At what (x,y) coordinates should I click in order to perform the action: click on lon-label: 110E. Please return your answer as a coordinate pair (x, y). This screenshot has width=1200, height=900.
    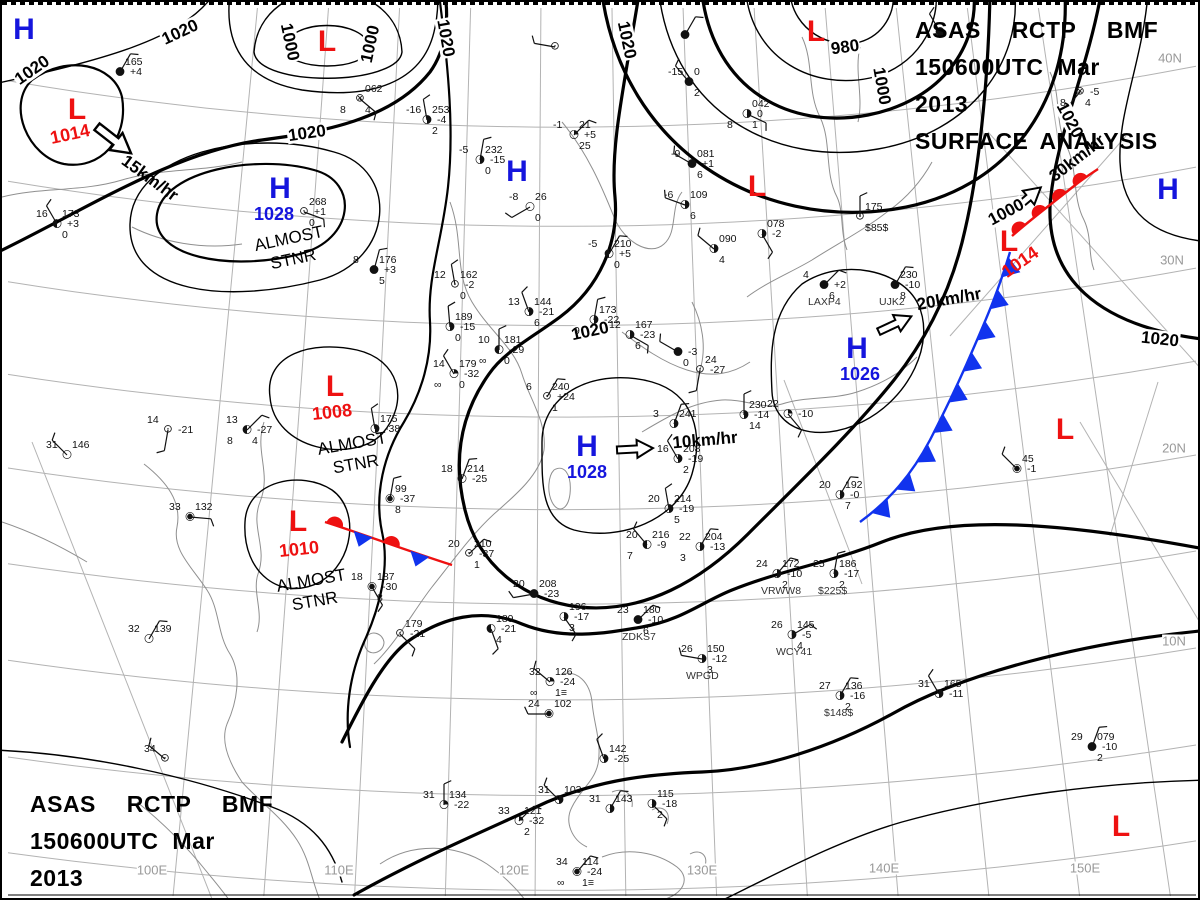
    Looking at the image, I should click on (339, 870).